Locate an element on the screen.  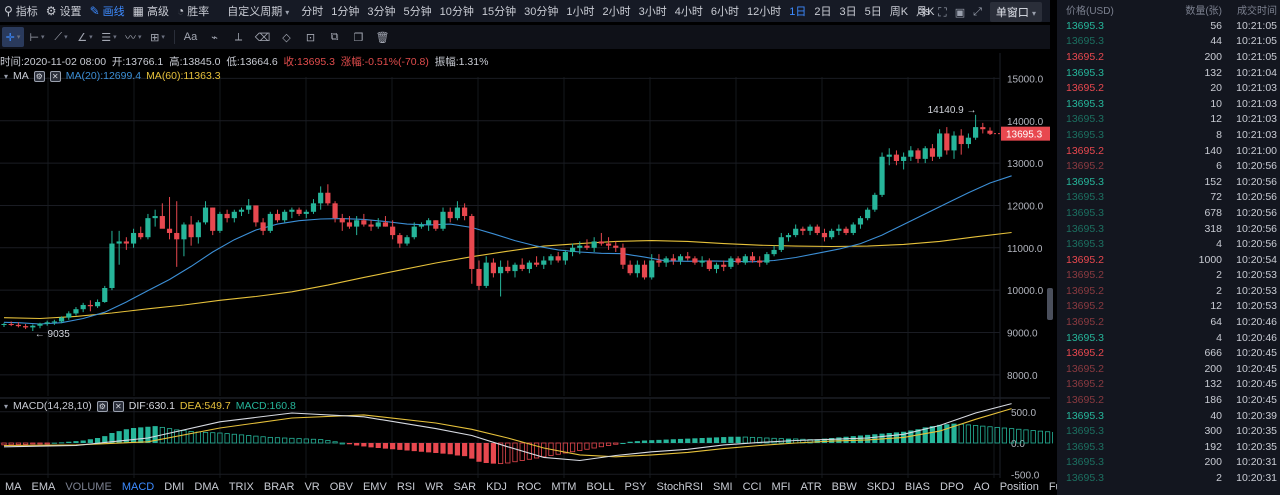
toolbar-pencil-button: ✎ 画线 is located at coordinates (107, 11).